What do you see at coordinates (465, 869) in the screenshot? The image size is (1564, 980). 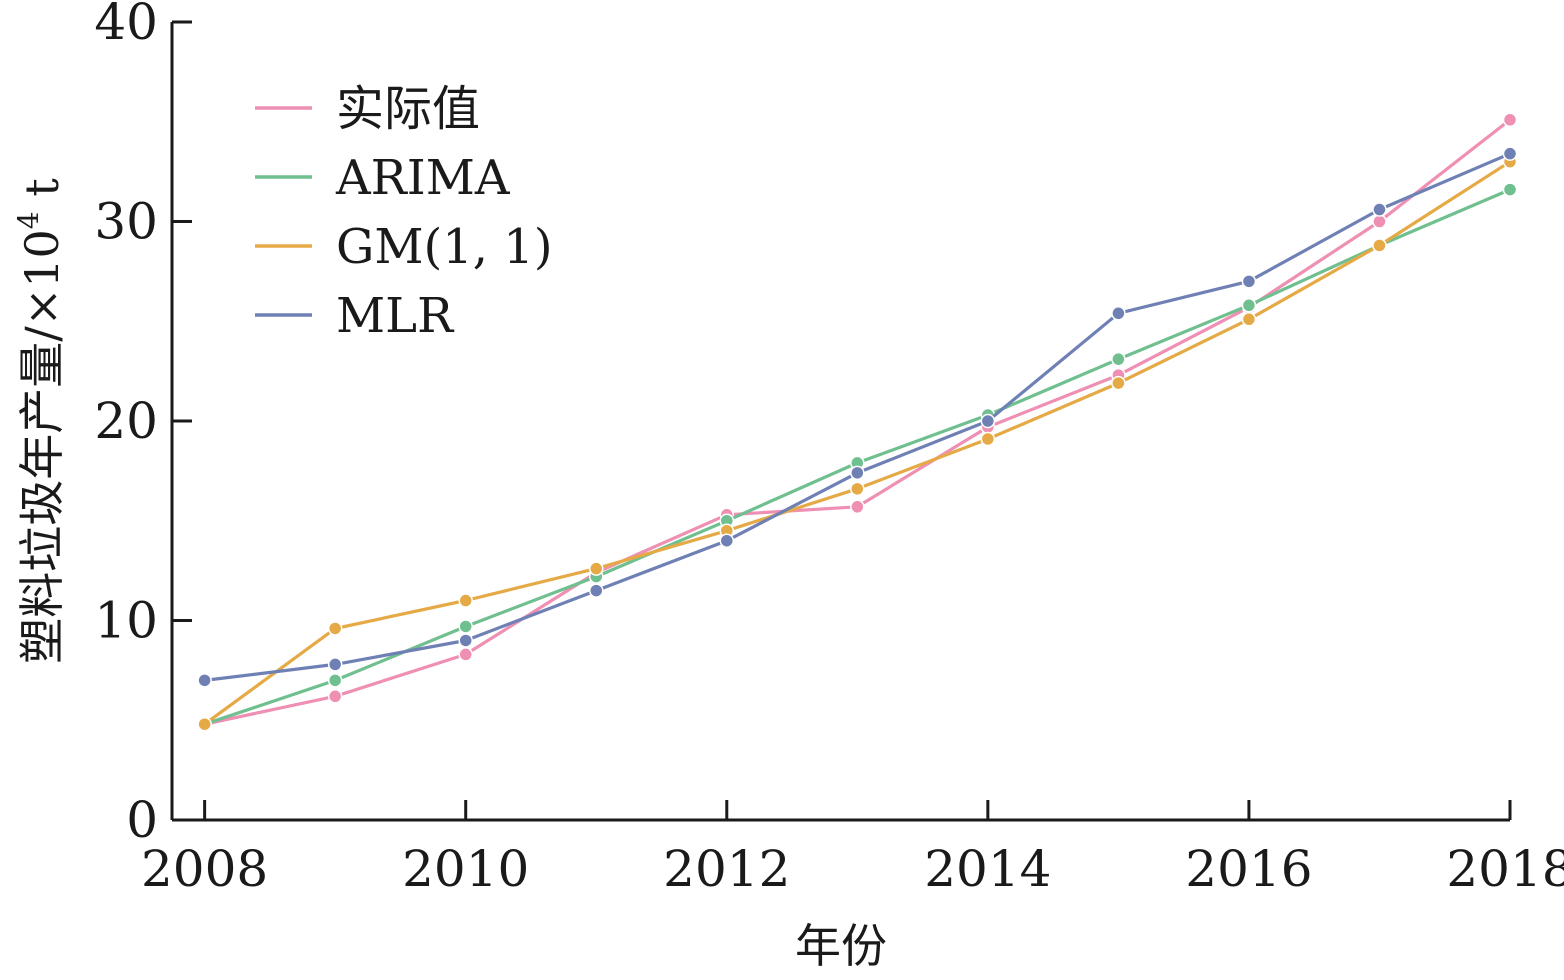 I see `x-tick-label: 2010` at bounding box center [465, 869].